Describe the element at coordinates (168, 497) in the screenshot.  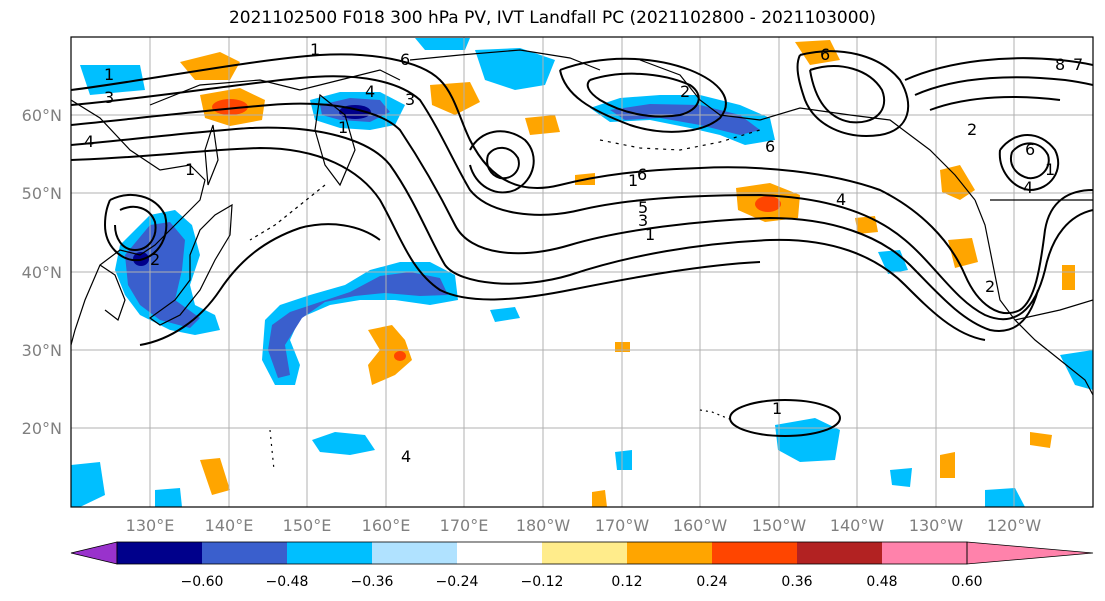
I see `shade-neg-sub5` at that location.